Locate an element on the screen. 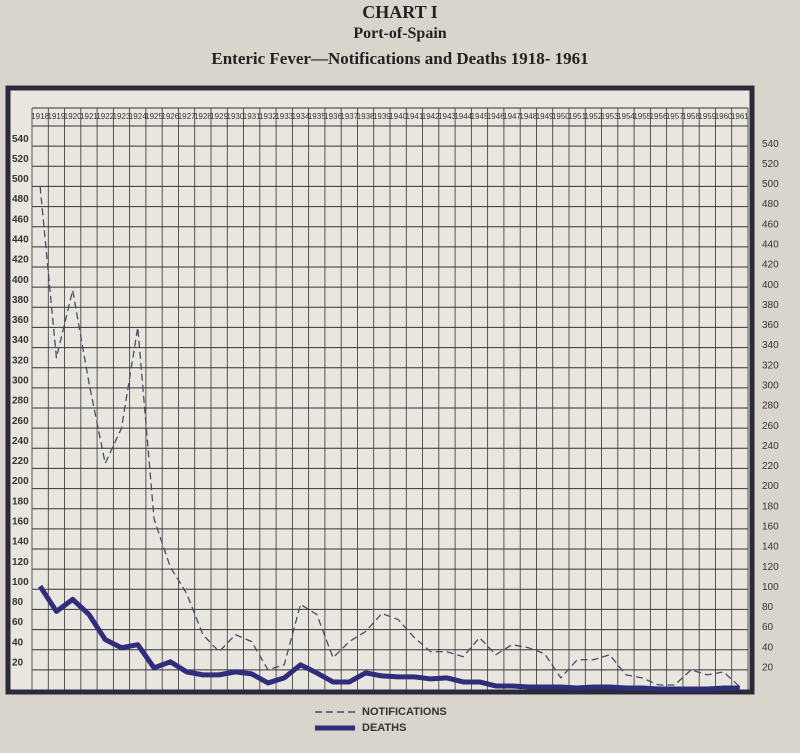 The width and height of the screenshot is (800, 753). x-tick-label: 1920 is located at coordinates (73, 116).